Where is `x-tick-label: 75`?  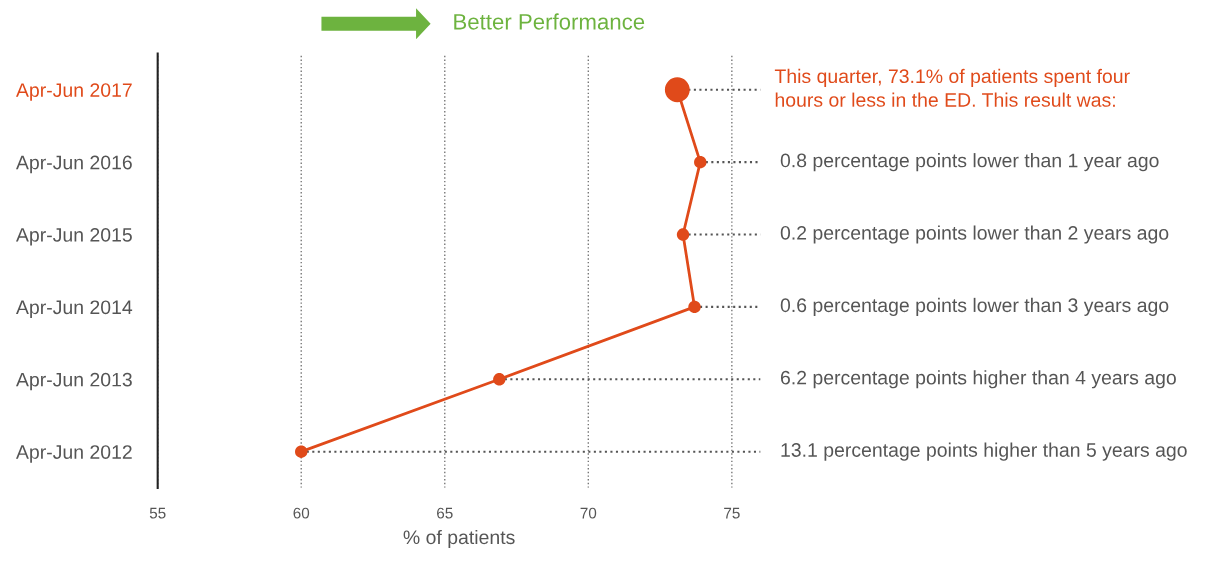 x-tick-label: 75 is located at coordinates (732, 513).